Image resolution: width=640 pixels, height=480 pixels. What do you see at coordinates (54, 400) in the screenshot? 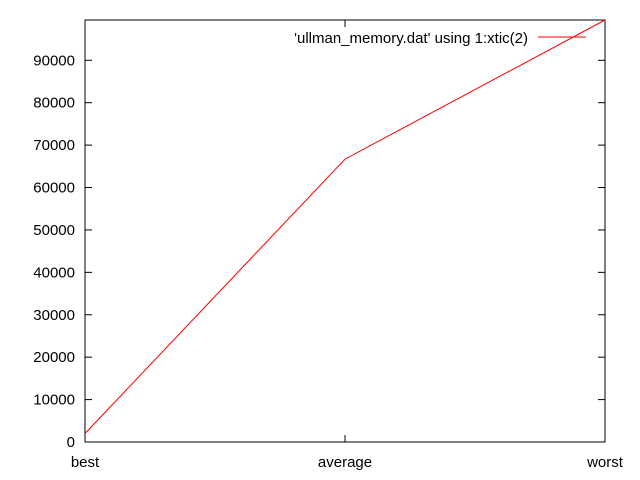
I see `y-tick-label: 10000` at bounding box center [54, 400].